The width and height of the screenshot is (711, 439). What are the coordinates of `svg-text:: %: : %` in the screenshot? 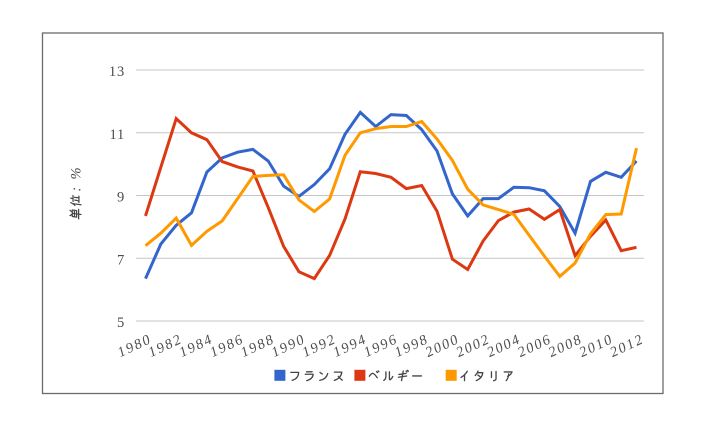 It's located at (77, 179).